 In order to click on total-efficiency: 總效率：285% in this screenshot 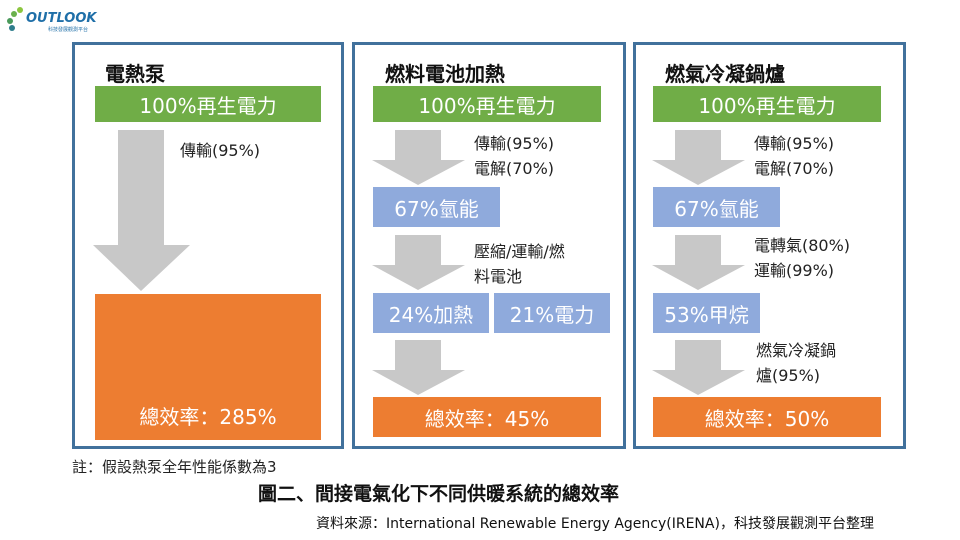, I will do `click(208, 417)`.